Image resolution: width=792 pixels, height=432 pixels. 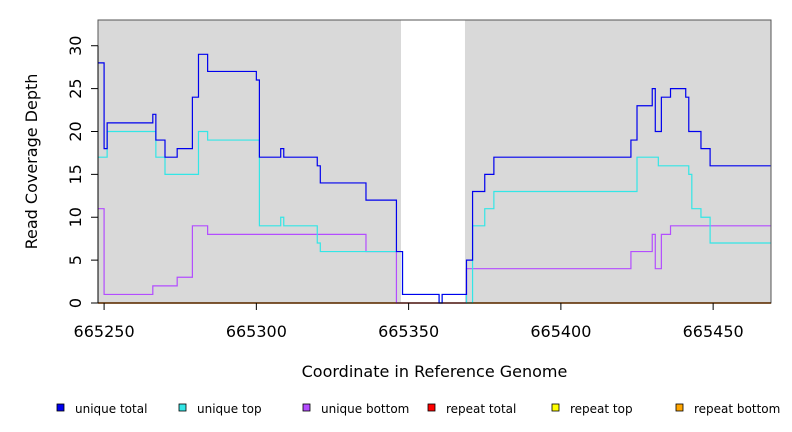 What do you see at coordinates (601, 409) in the screenshot?
I see `legend-label-repeat-top: repeat top` at bounding box center [601, 409].